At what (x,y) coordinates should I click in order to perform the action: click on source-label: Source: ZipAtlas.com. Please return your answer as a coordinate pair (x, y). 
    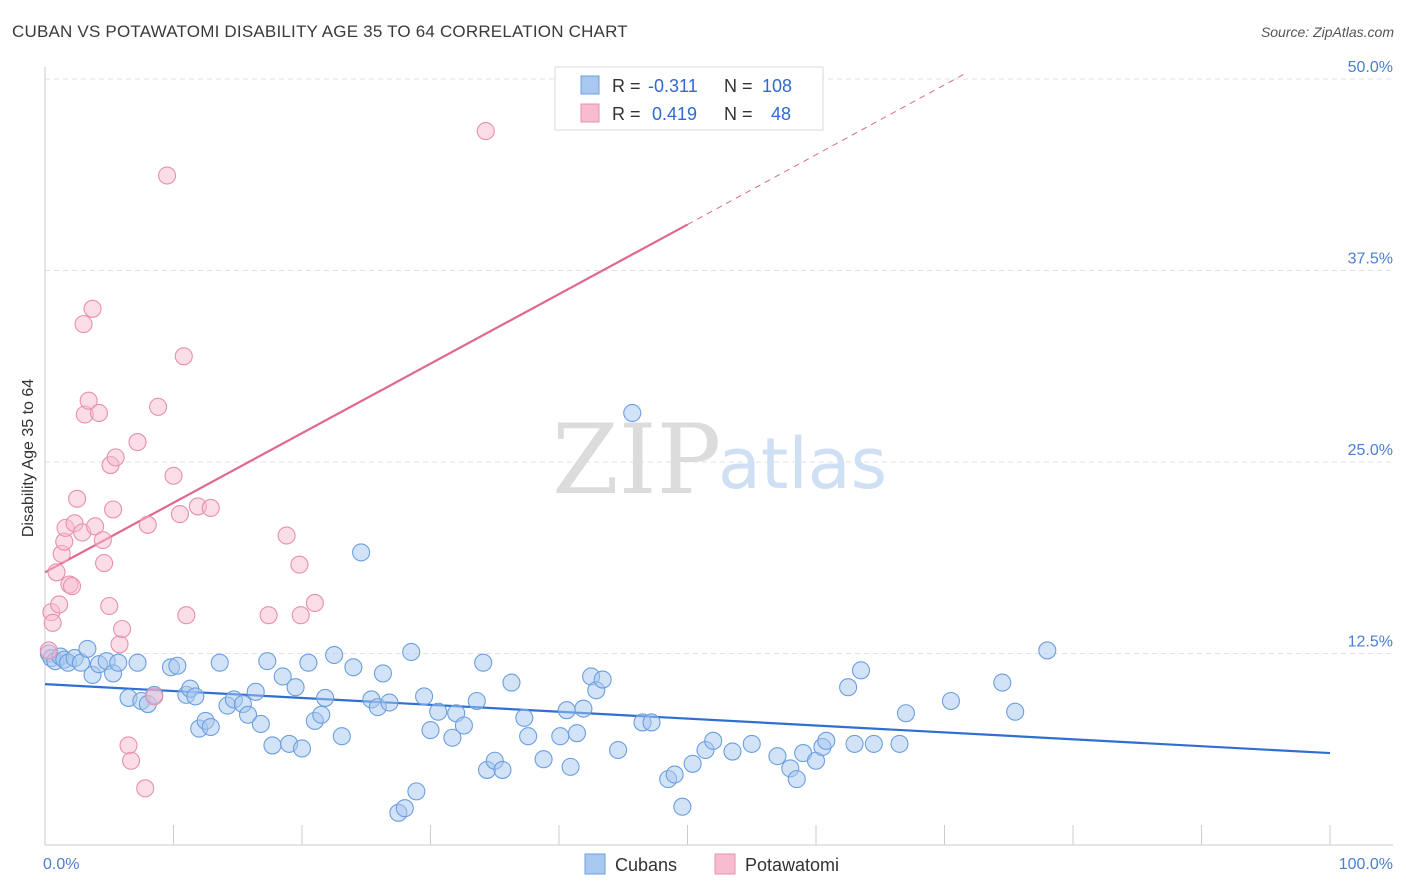
    Looking at the image, I should click on (1327, 32).